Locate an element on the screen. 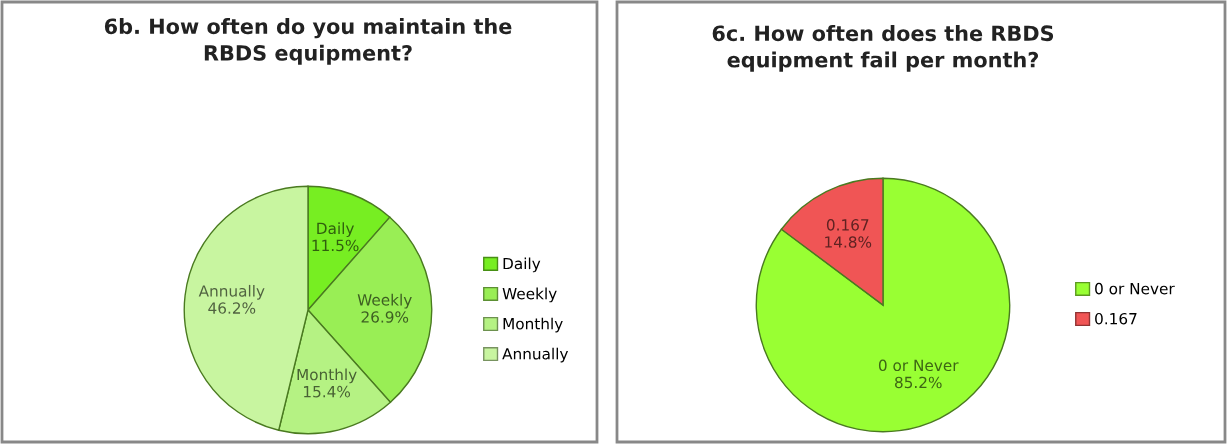  legend-label: Monthly is located at coordinates (533, 325).